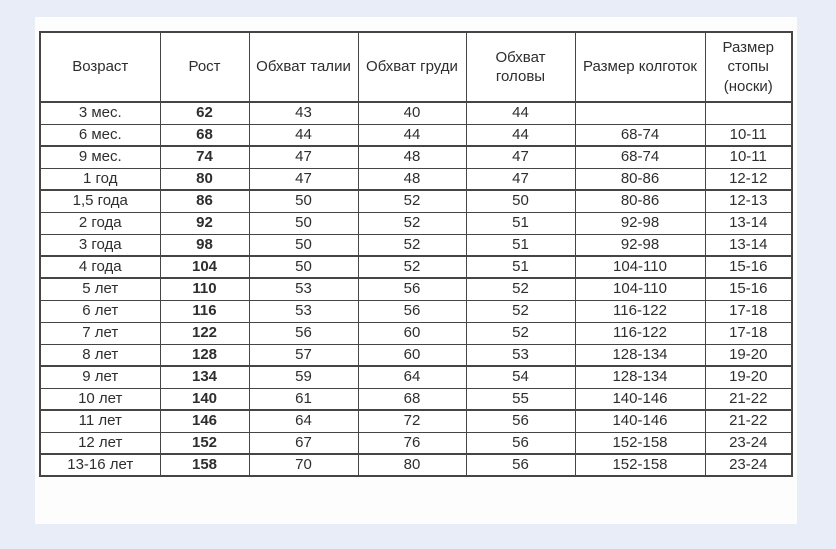  What do you see at coordinates (204, 113) in the screenshot?
I see `table-cell: 62` at bounding box center [204, 113].